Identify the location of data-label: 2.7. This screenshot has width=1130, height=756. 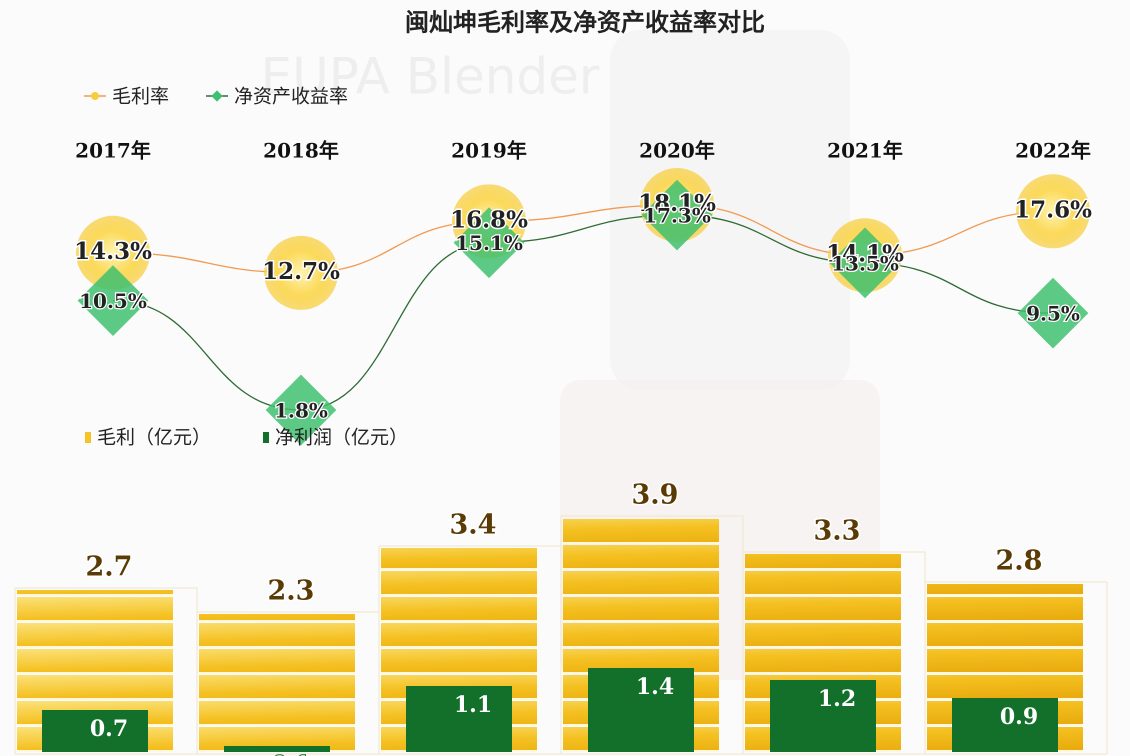
(109, 567).